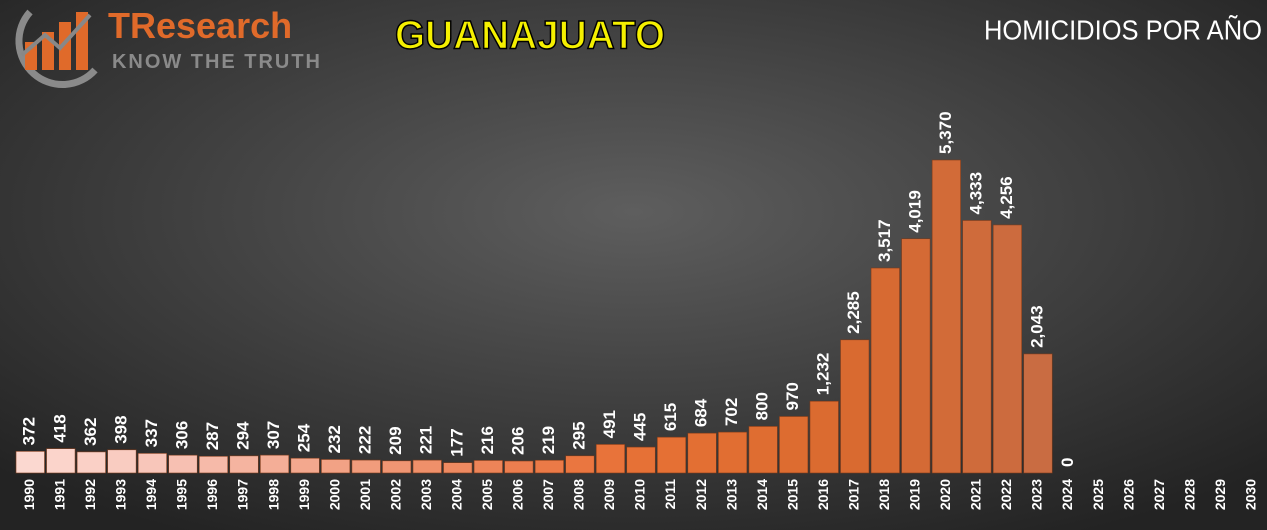  Describe the element at coordinates (60, 494) in the screenshot. I see `x-tick-label: 1991` at that location.